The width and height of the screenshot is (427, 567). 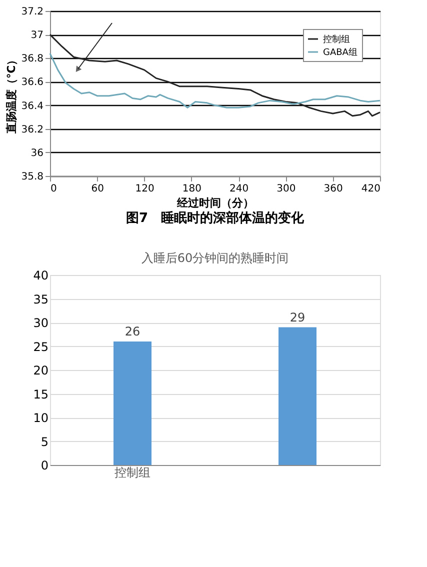 What do you see at coordinates (336, 39) in the screenshot?
I see `legend-label: 控制组` at bounding box center [336, 39].